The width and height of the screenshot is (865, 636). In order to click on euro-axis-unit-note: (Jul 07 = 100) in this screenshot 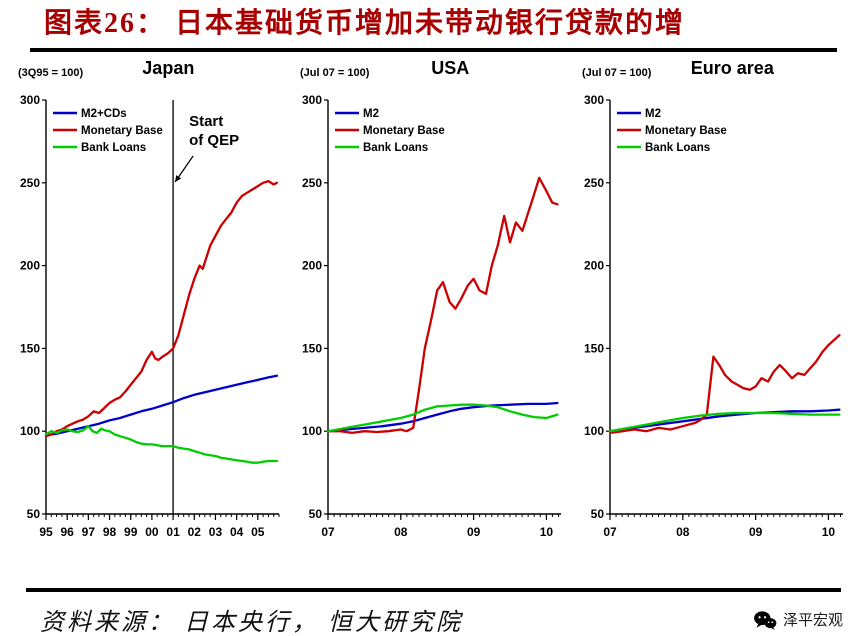, I will do `click(617, 73)`.